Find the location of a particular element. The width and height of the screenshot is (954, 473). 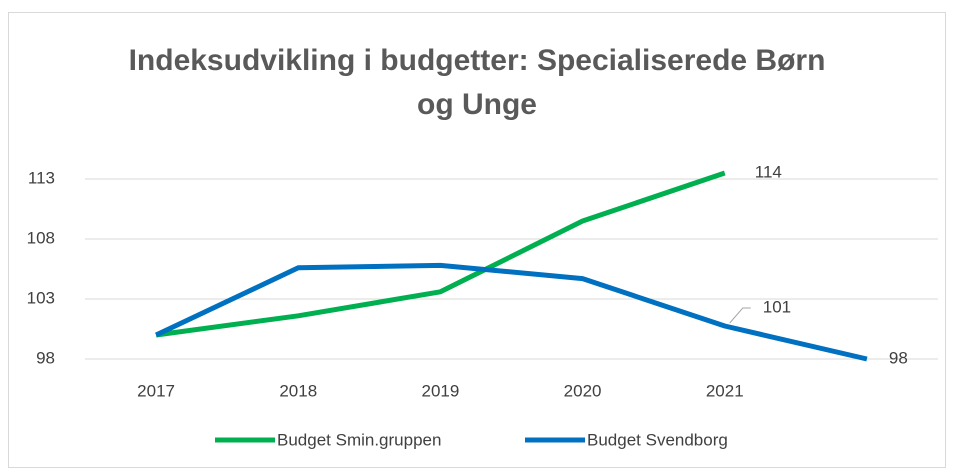

leader-line is located at coordinates (740, 315).